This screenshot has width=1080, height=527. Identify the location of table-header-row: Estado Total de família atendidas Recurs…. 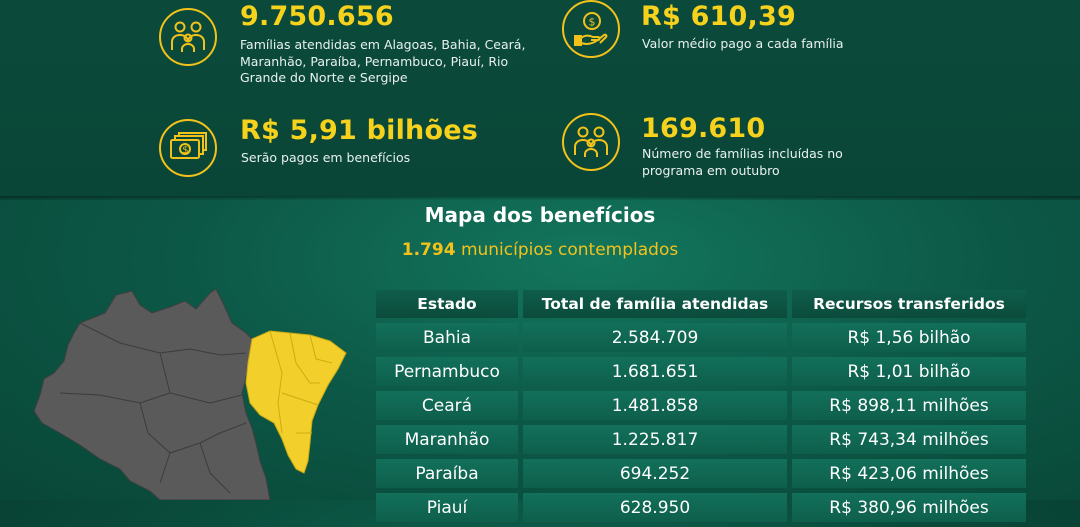
(701, 304).